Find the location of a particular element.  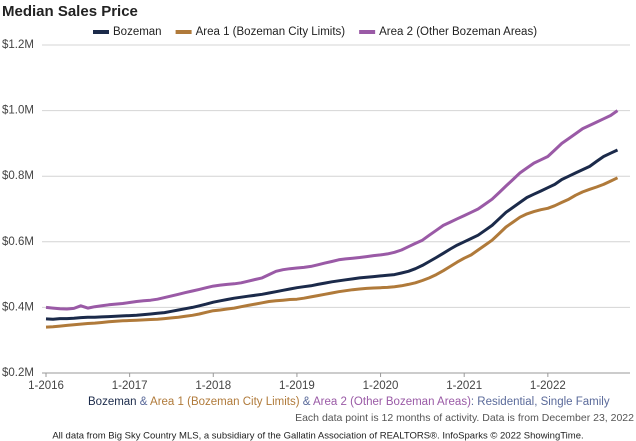

caption-part: Area 1 (Bozeman City Limits) is located at coordinates (225, 402).